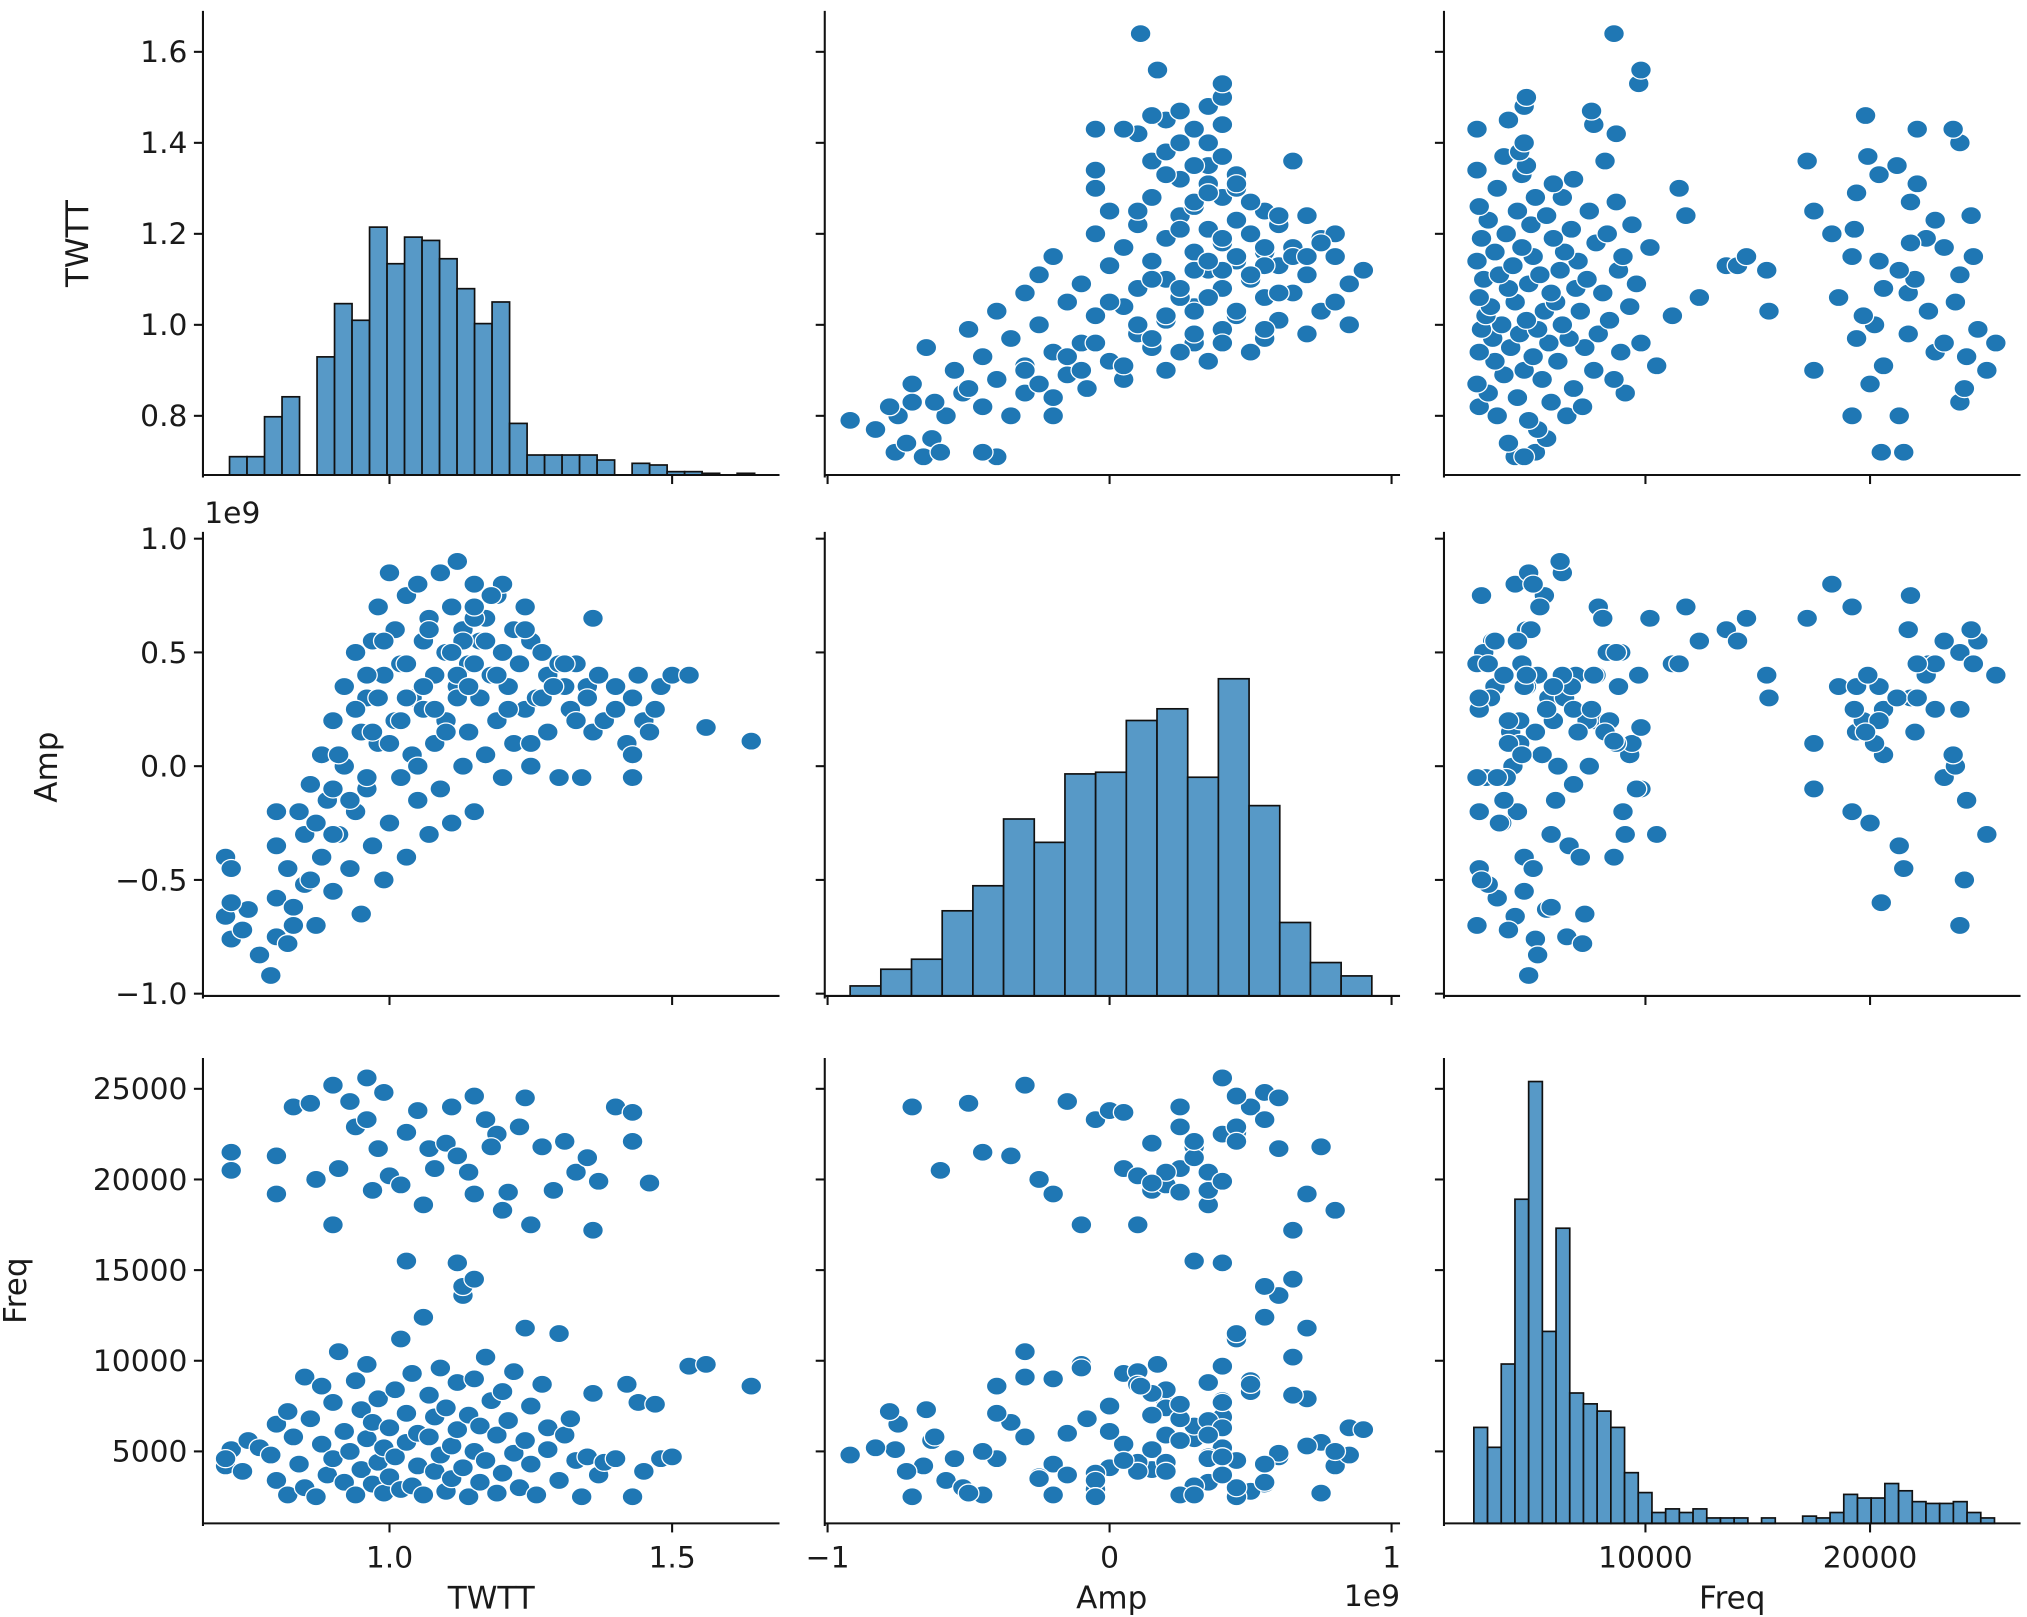  Describe the element at coordinates (491, 1599) in the screenshot. I see `x-axis-label-twtt: TWTT` at that location.